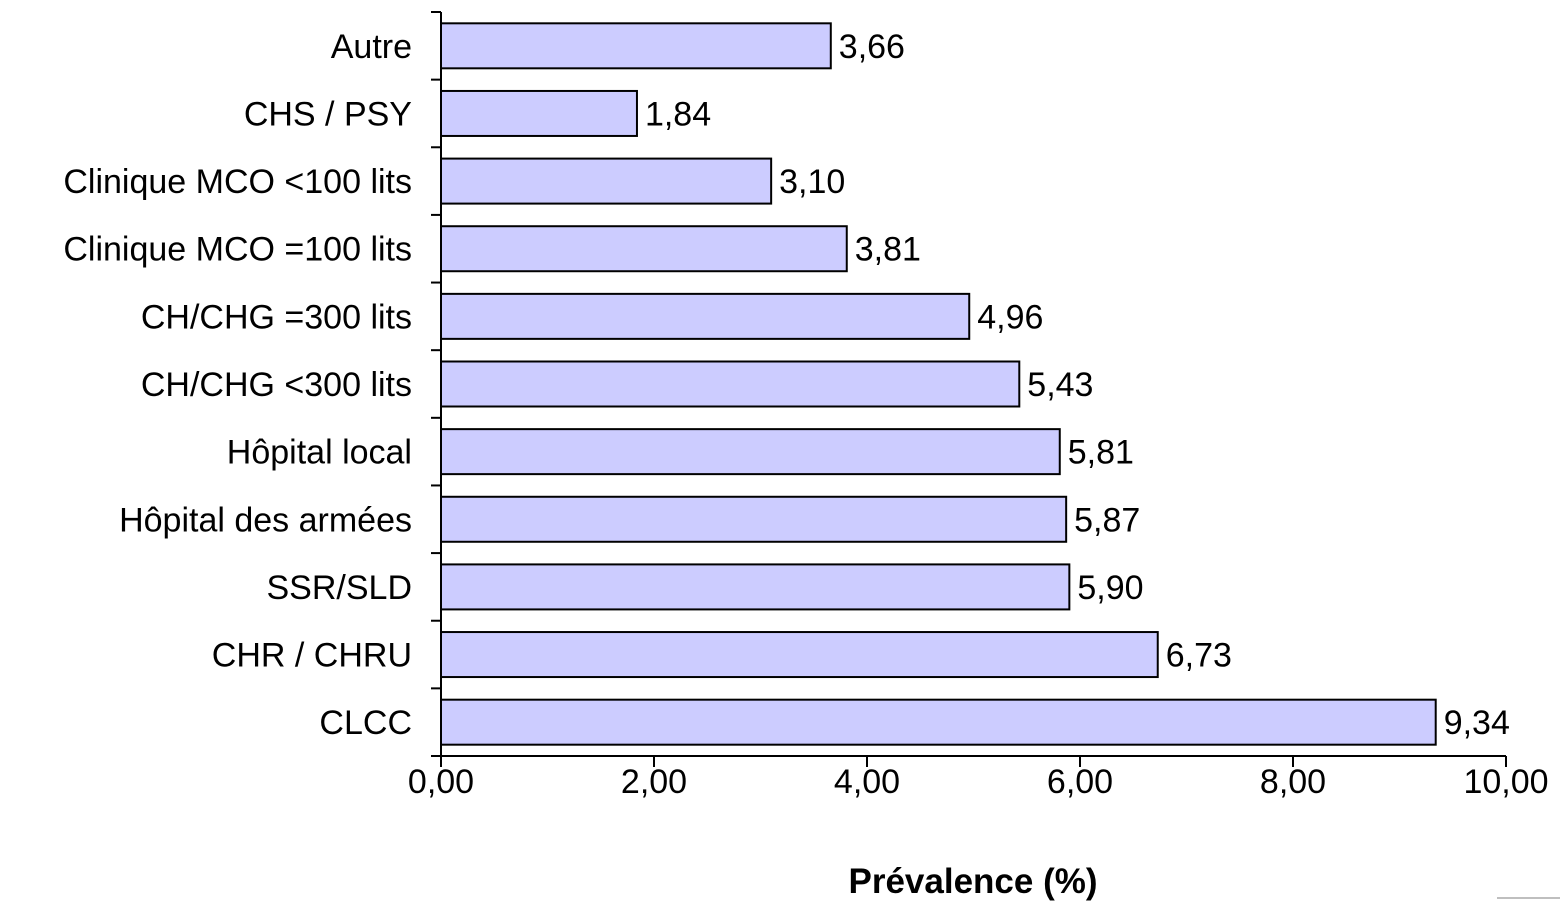 The image size is (1560, 901). What do you see at coordinates (441, 782) in the screenshot?
I see `x-tick-label: 0,00` at bounding box center [441, 782].